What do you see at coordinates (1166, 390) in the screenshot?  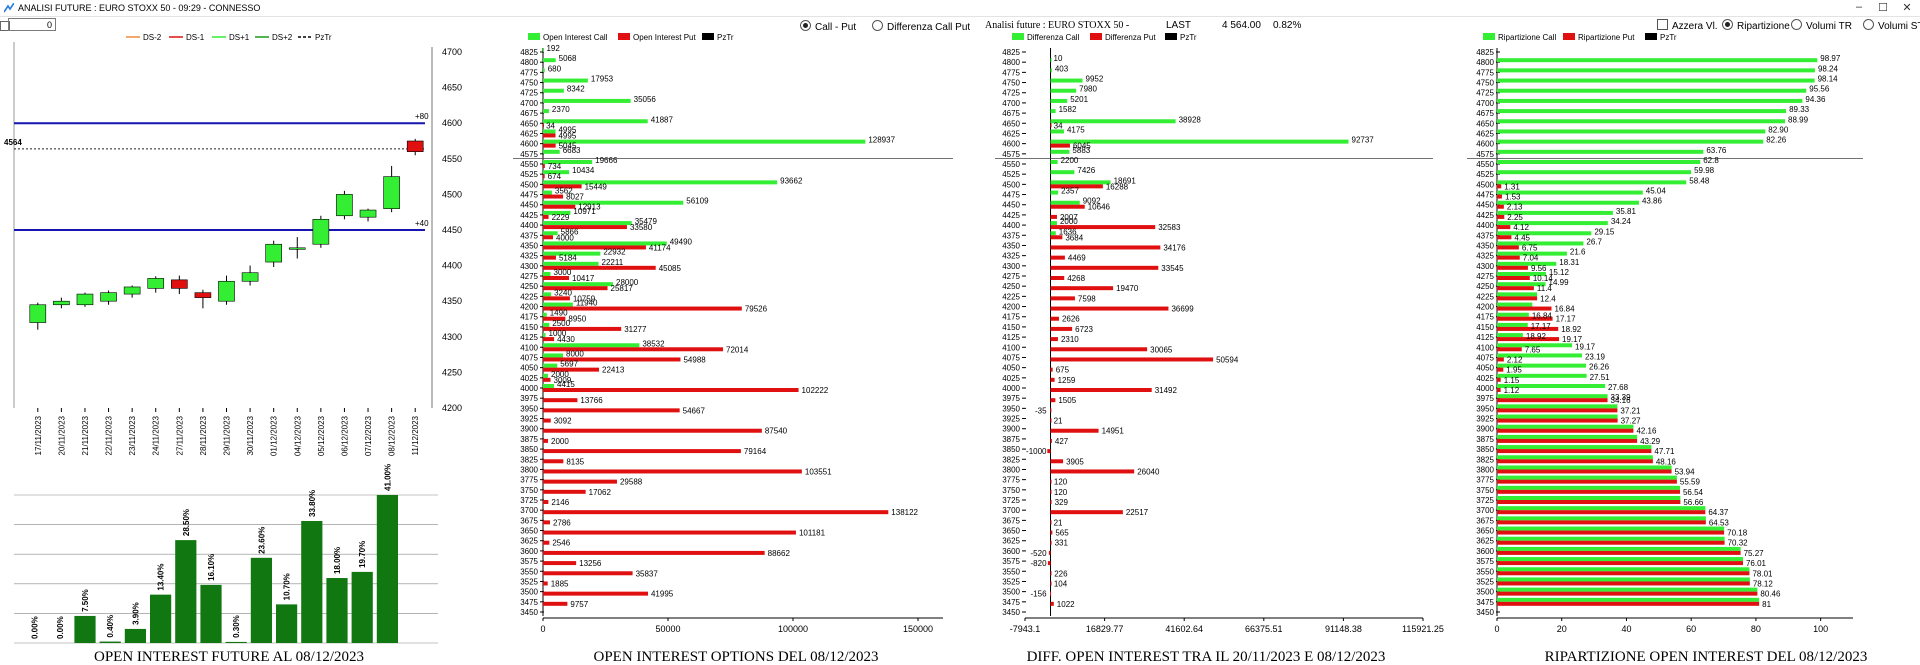 I see `p3-put-value: 31492` at bounding box center [1166, 390].